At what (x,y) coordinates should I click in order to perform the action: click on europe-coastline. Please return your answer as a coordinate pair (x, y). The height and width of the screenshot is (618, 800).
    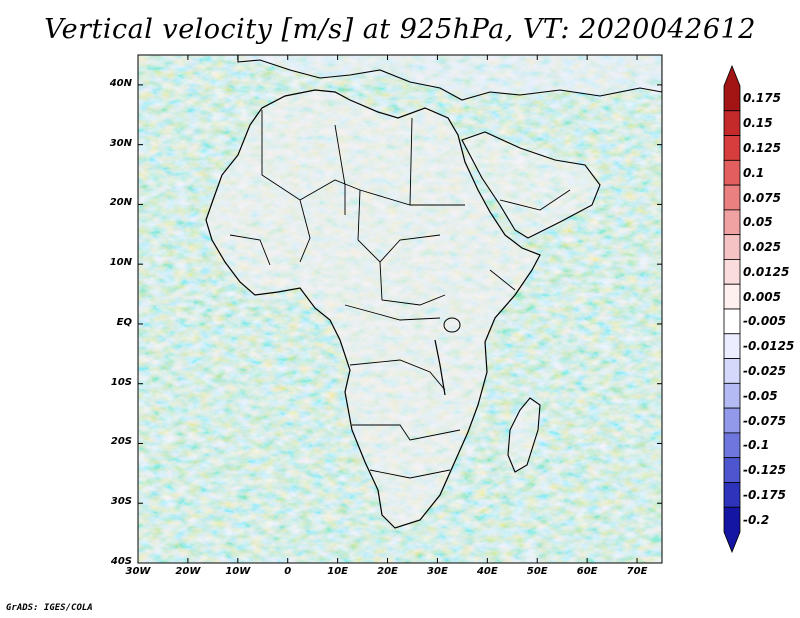
    Looking at the image, I should click on (449, 78).